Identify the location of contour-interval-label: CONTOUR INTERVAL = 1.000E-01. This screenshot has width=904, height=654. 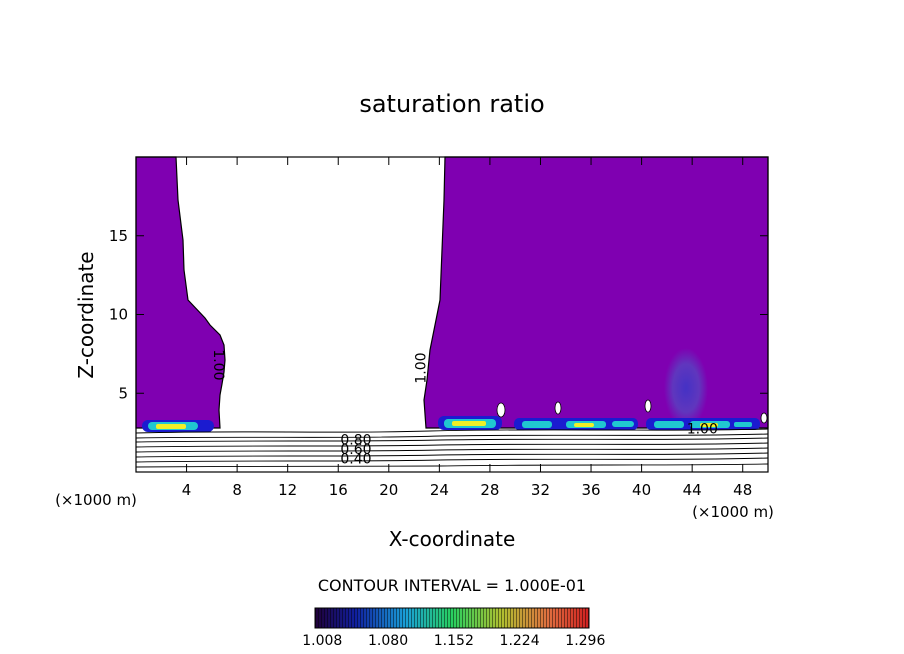
(452, 585).